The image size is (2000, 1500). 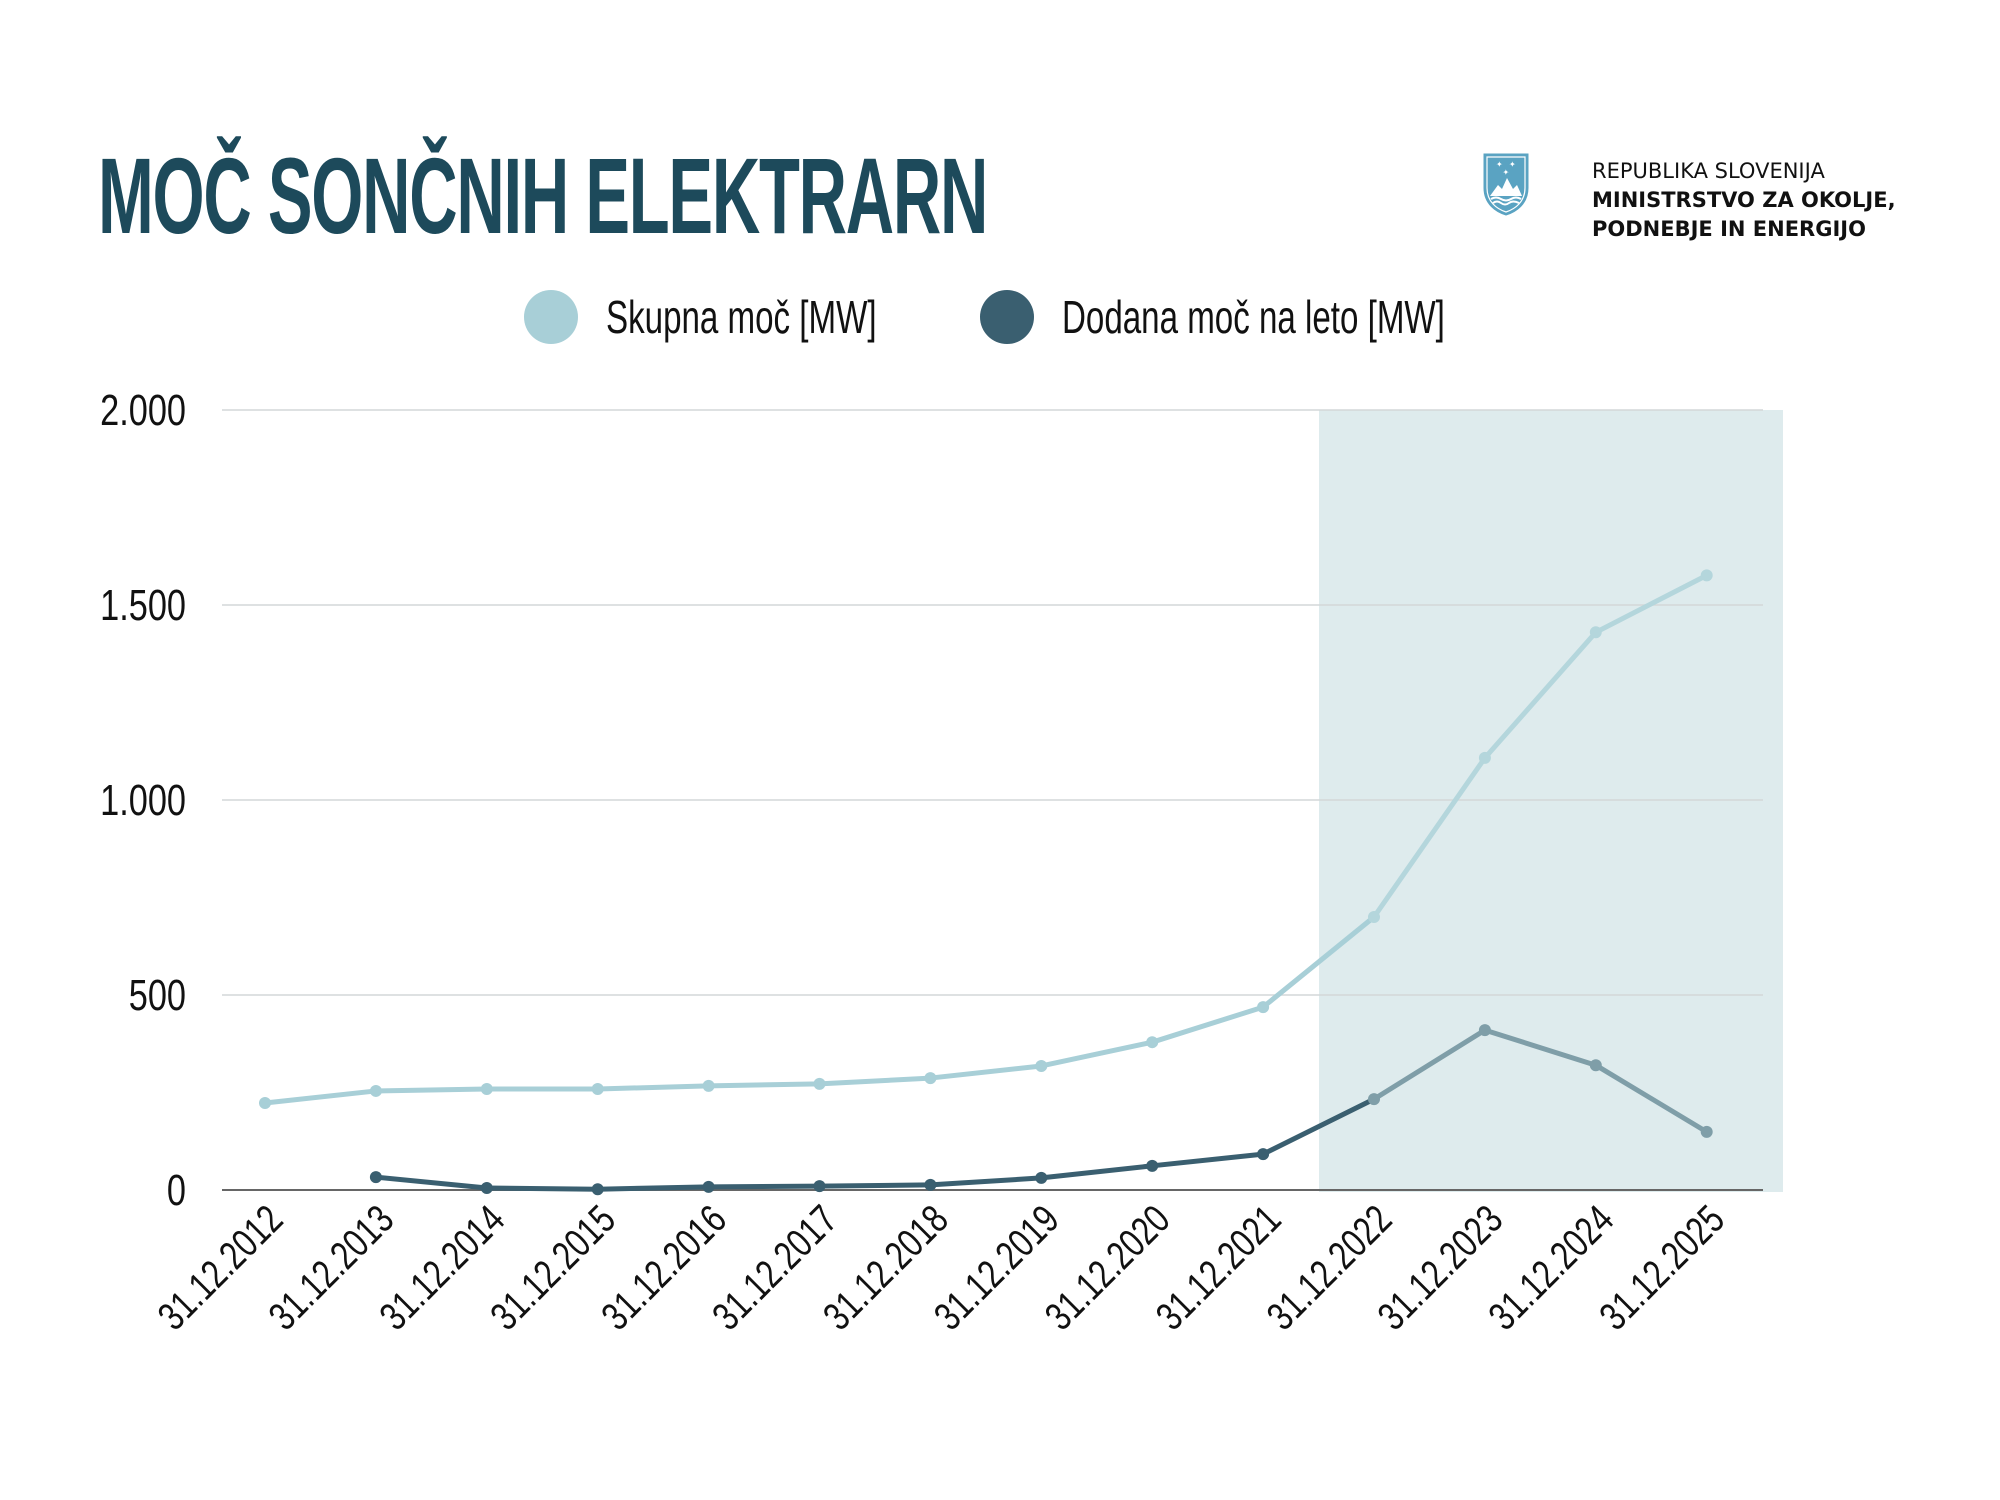 What do you see at coordinates (1007, 317) in the screenshot?
I see `legend-swatch-dodana` at bounding box center [1007, 317].